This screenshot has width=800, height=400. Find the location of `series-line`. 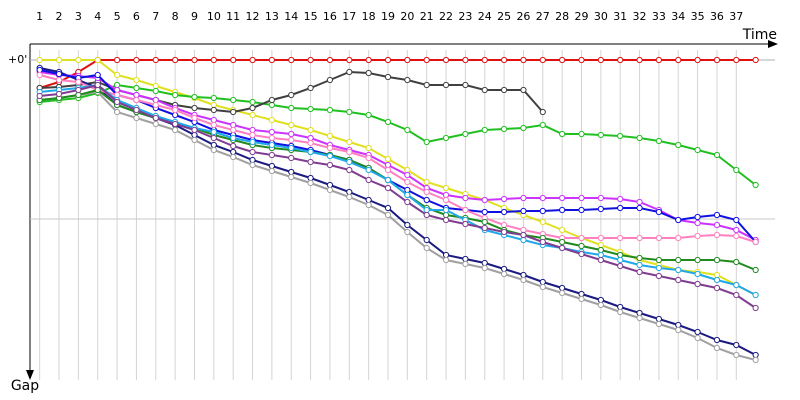

series-line is located at coordinates (397, 74).